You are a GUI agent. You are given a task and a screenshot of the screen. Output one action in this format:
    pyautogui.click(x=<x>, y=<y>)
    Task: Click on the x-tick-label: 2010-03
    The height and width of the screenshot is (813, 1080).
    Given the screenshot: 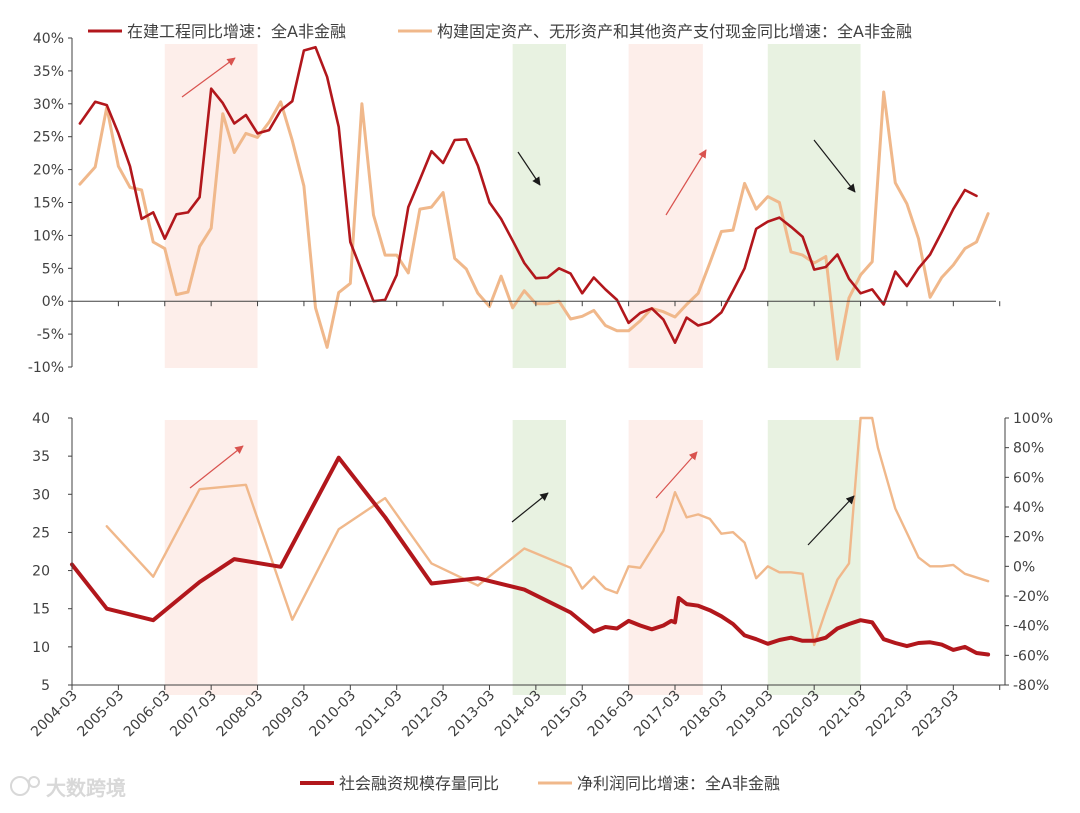 What is the action you would take?
    pyautogui.click(x=332, y=714)
    